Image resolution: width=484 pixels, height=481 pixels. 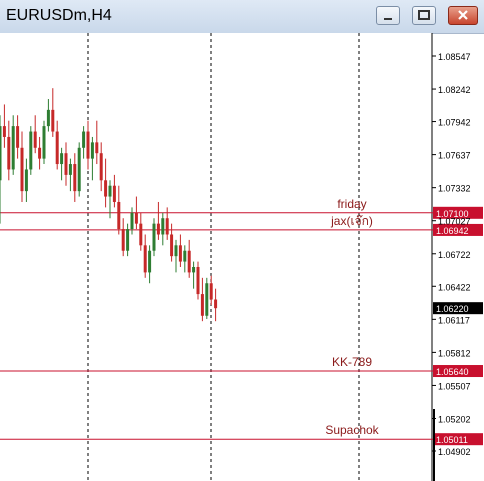 What do you see at coordinates (242, 17) in the screenshot?
I see `window-titlebar: EURUSDm,H4` at bounding box center [242, 17].